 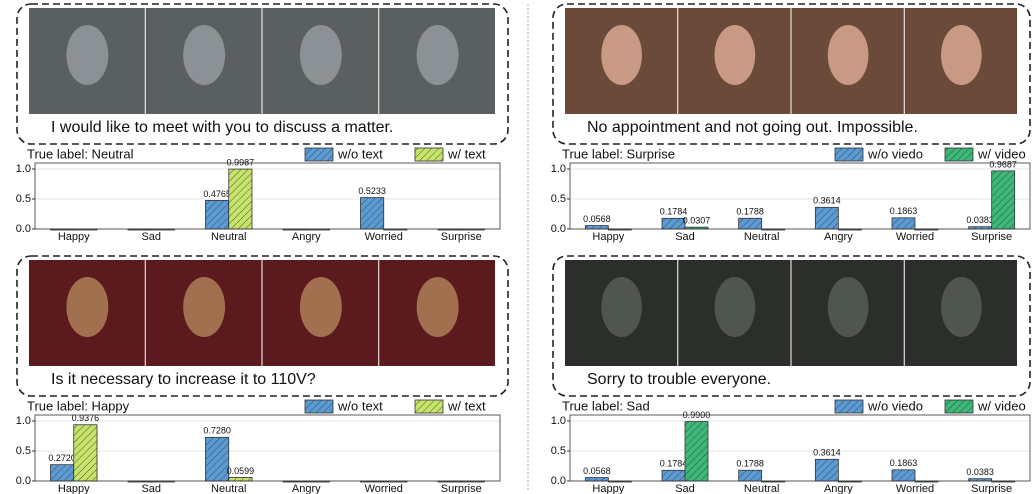 What do you see at coordinates (80, 153) in the screenshot?
I see `chart-title: True label: Neutral` at bounding box center [80, 153].